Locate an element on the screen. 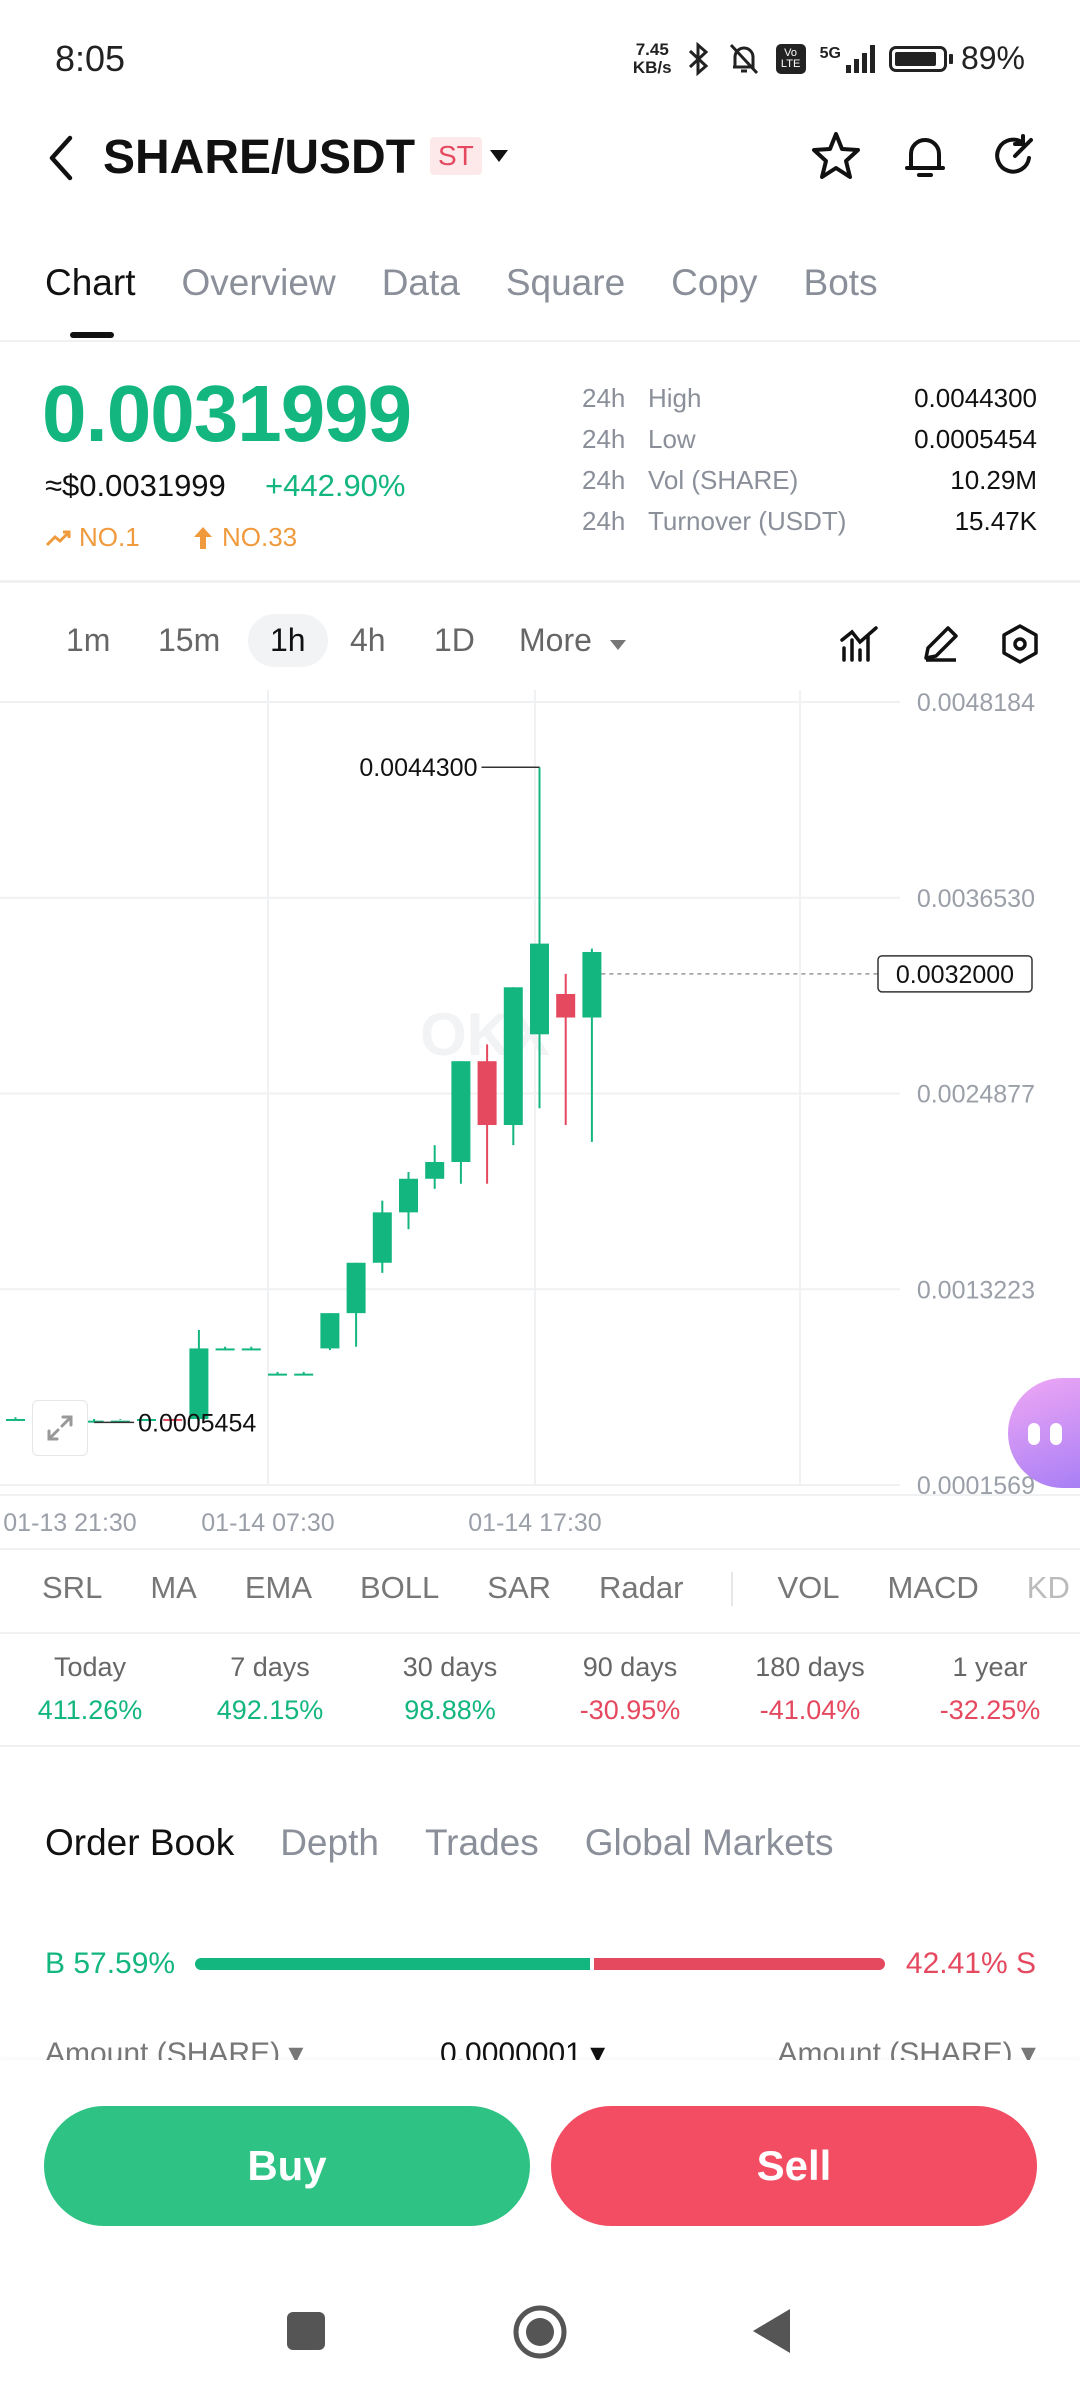 The width and height of the screenshot is (1080, 2400). tab-depth: Depth is located at coordinates (329, 1842).